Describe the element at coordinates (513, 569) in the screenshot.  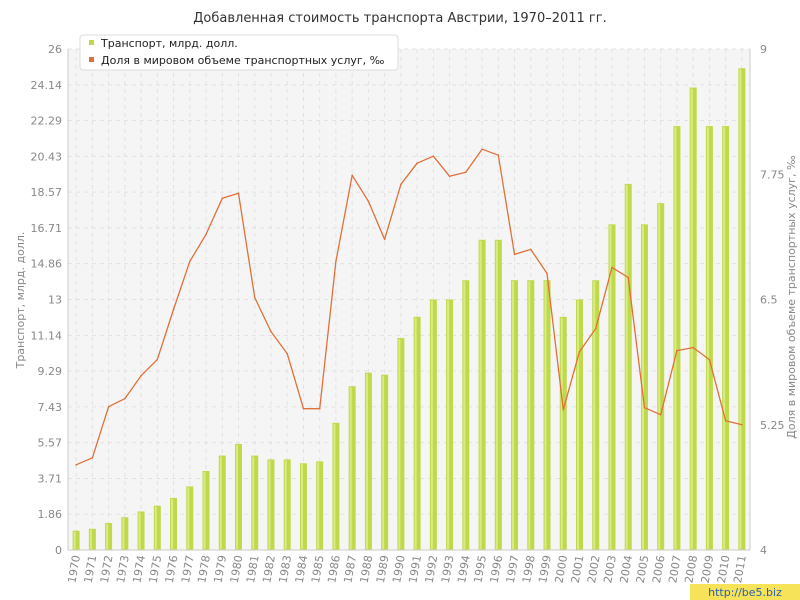
I see `x-tick-label: 1997` at that location.